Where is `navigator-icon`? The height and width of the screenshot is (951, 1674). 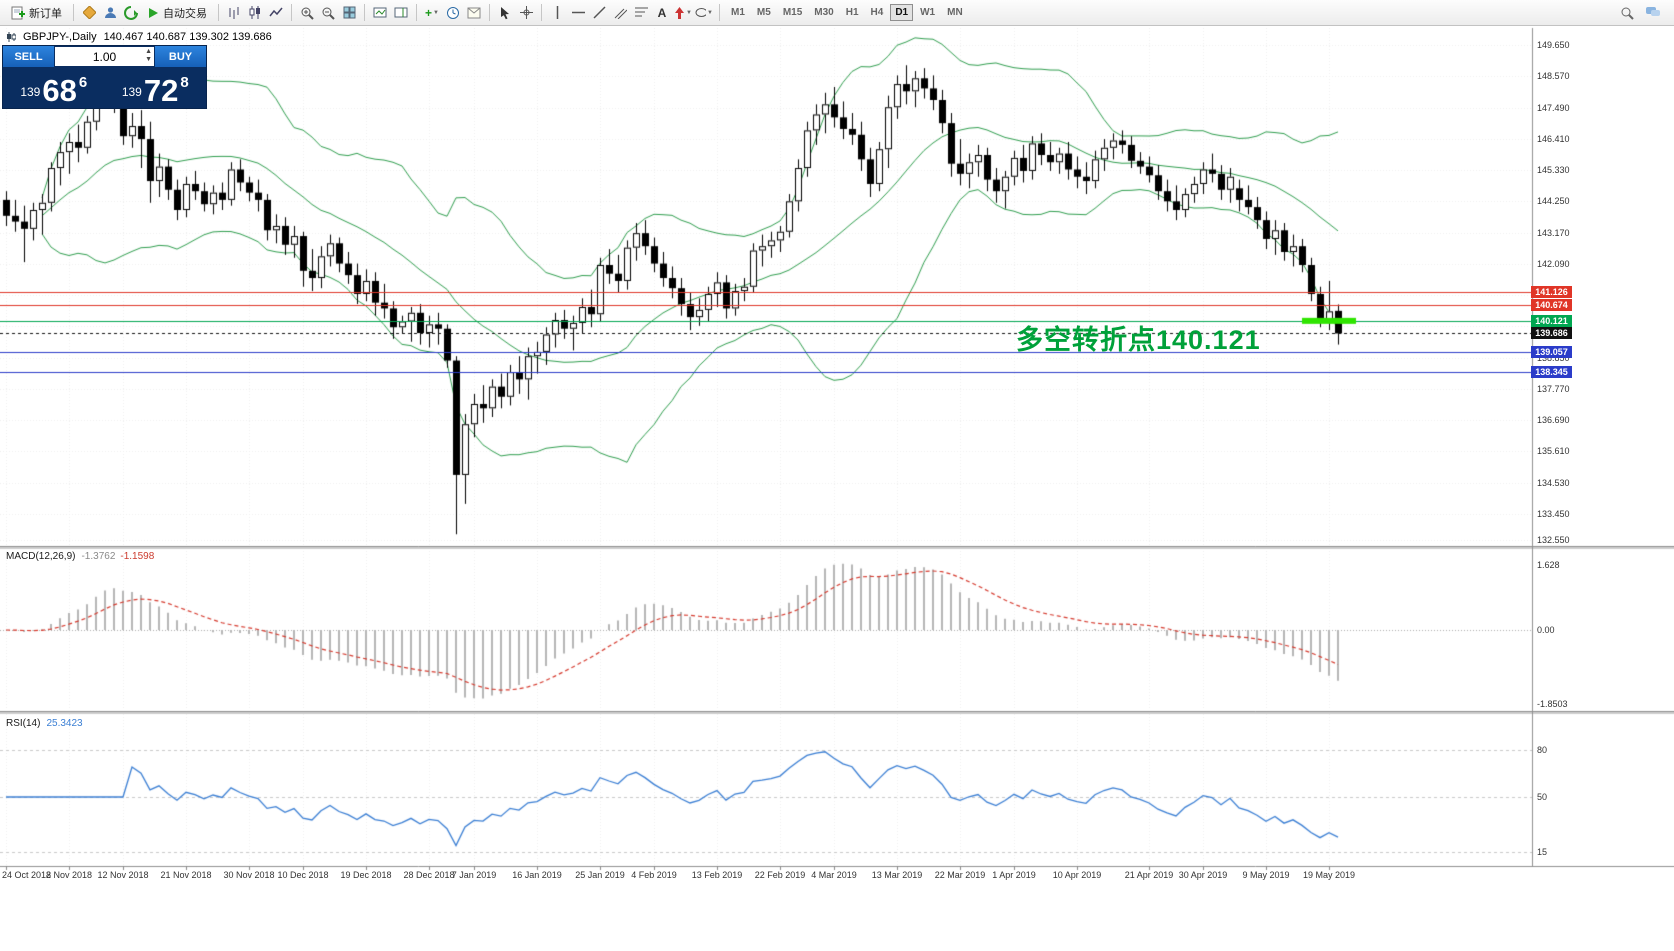 navigator-icon is located at coordinates (110, 13).